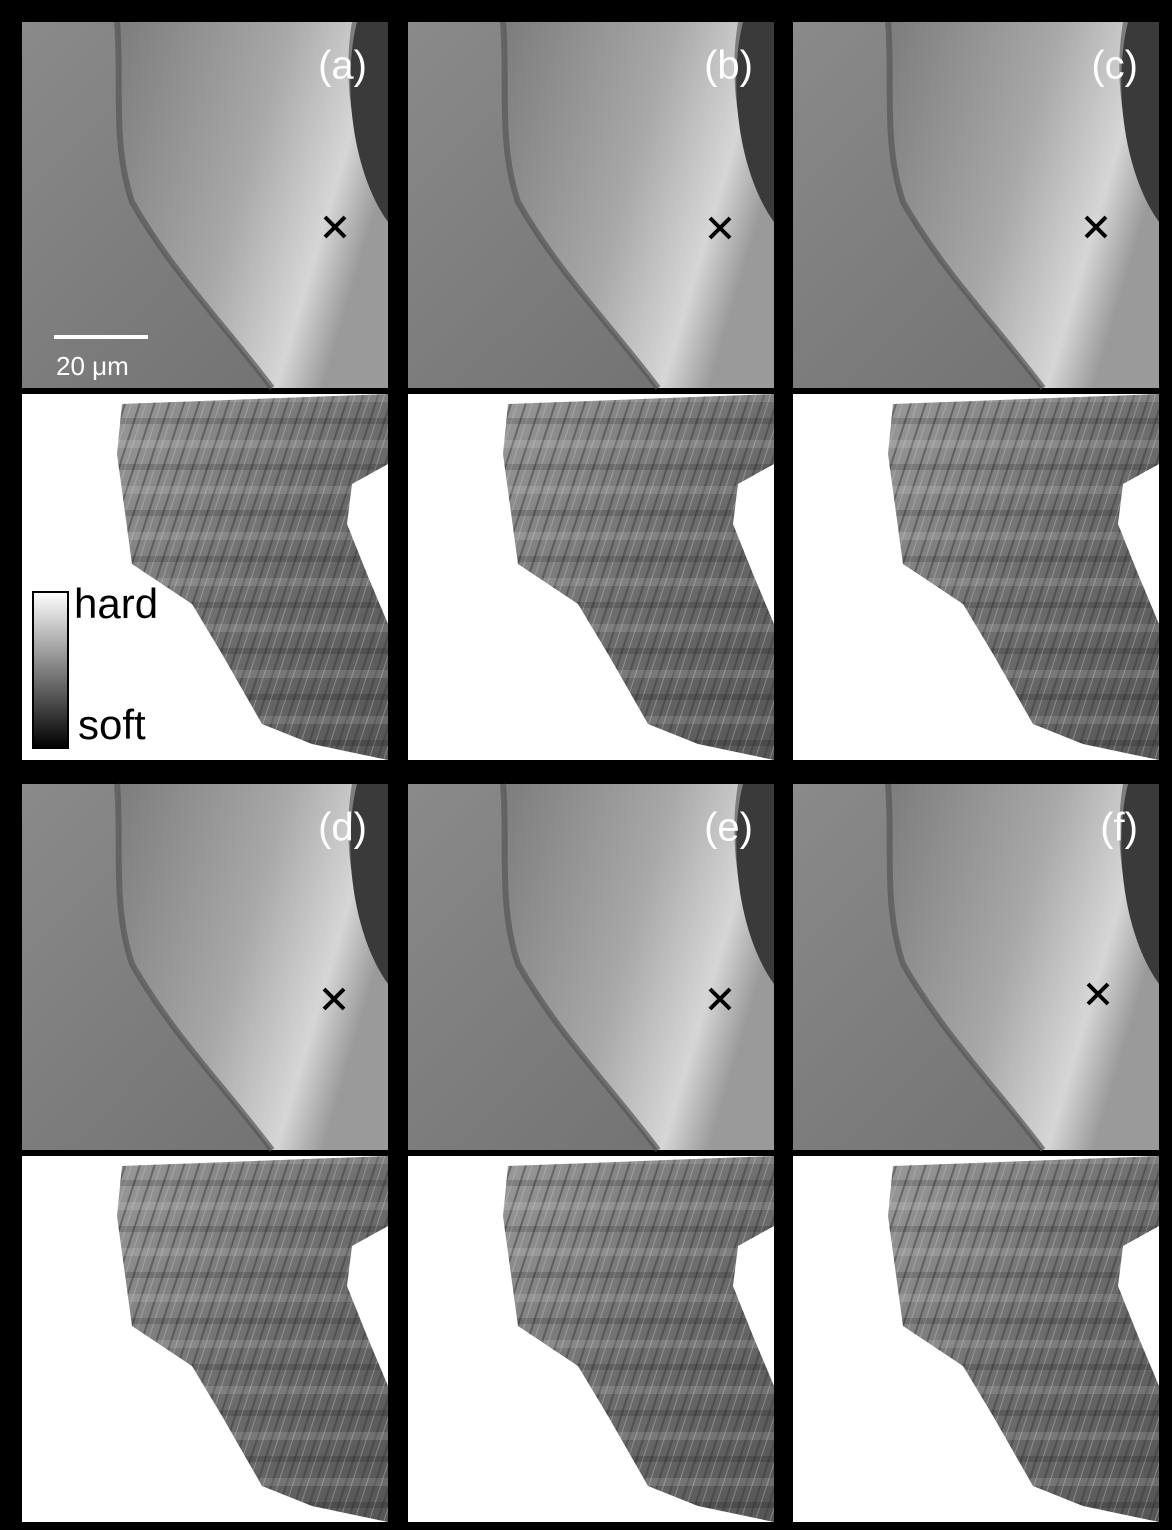 Image resolution: width=1172 pixels, height=1530 pixels. Describe the element at coordinates (728, 828) in the screenshot. I see `panel-label: (e)` at that location.